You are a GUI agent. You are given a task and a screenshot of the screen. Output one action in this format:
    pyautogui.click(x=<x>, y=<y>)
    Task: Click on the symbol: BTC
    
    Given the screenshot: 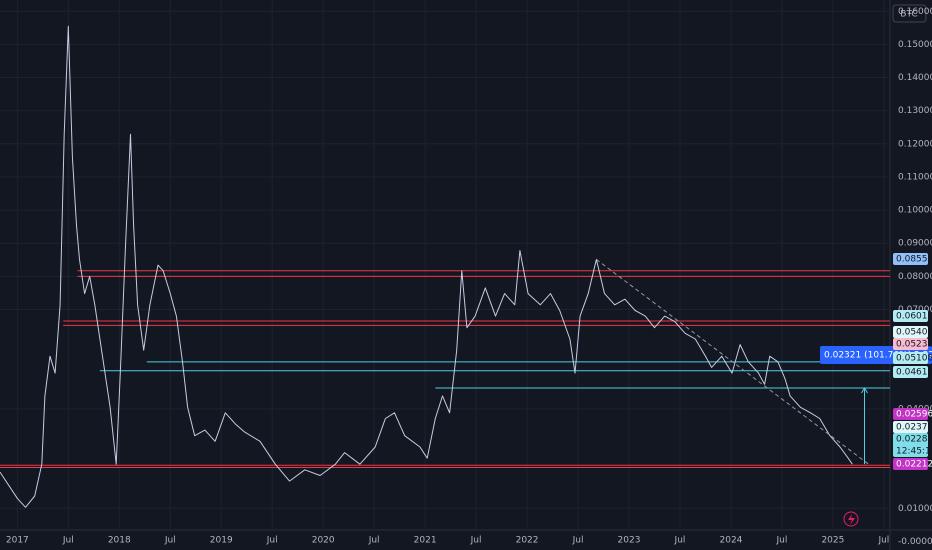 What is the action you would take?
    pyautogui.click(x=908, y=15)
    